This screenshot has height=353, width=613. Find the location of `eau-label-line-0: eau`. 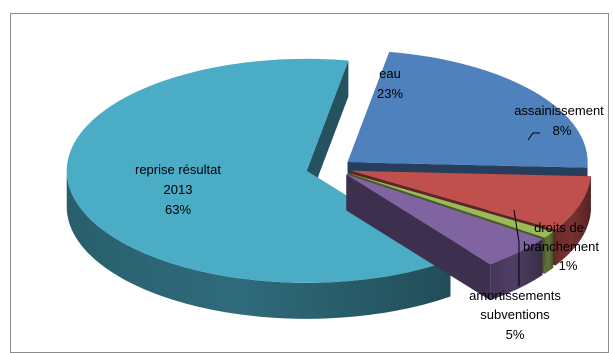

eau-label-line-0: eau is located at coordinates (390, 73).